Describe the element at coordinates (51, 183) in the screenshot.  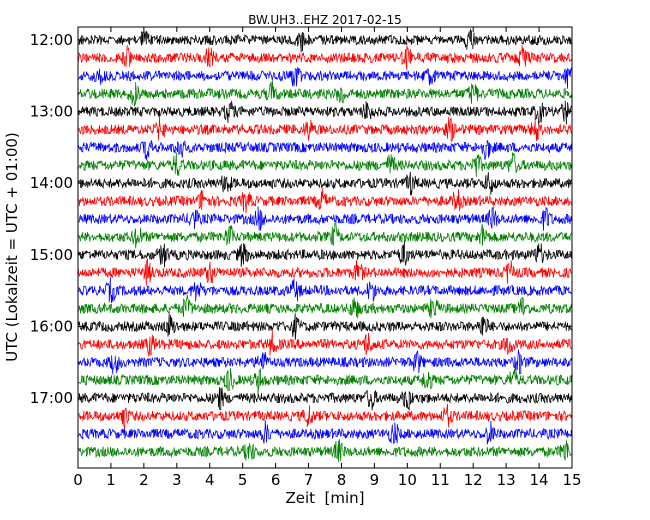
I see `y-tick-label: 14:00` at that location.